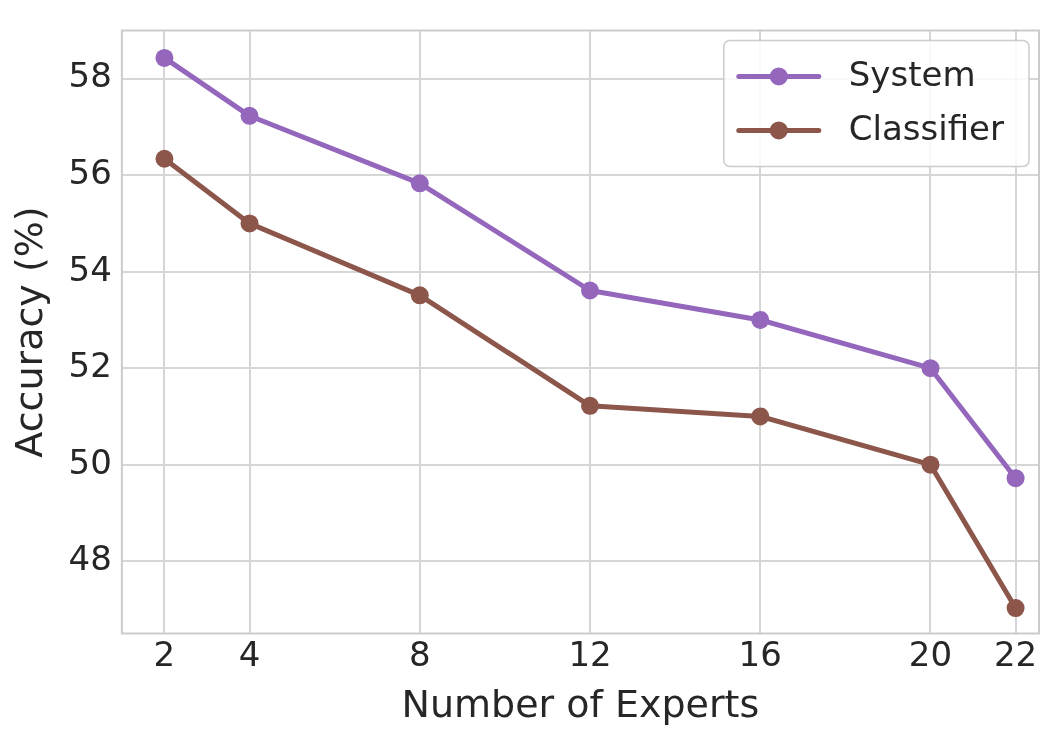 The width and height of the screenshot is (1048, 738). What do you see at coordinates (912, 74) in the screenshot?
I see `legend-label: System` at bounding box center [912, 74].